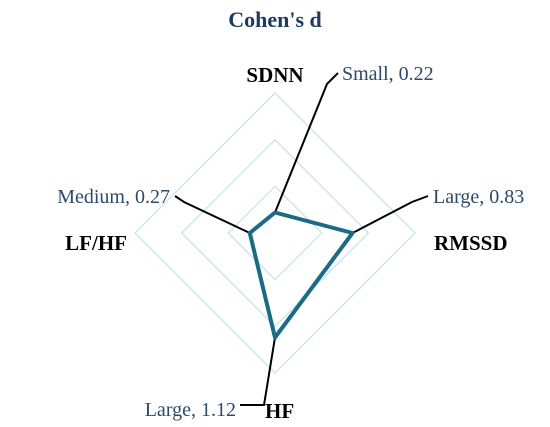 The width and height of the screenshot is (550, 427). I want to click on axis-label-lf-hf: LF/HF, so click(96, 243).